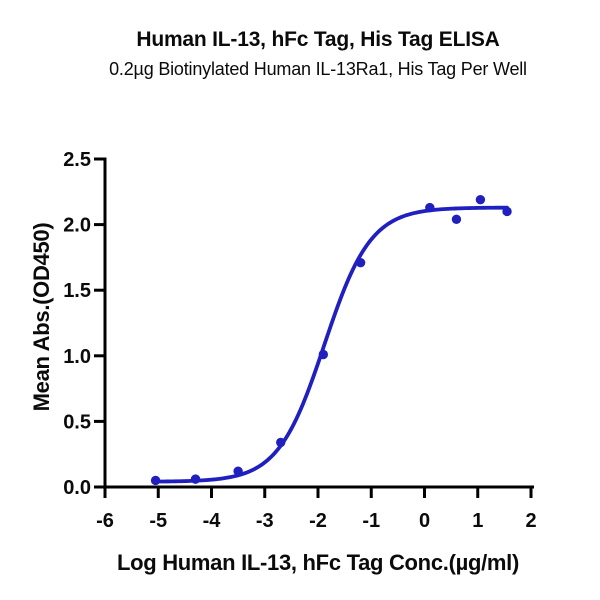  Describe the element at coordinates (77, 422) in the screenshot. I see `y-tick-label: 0.5` at that location.